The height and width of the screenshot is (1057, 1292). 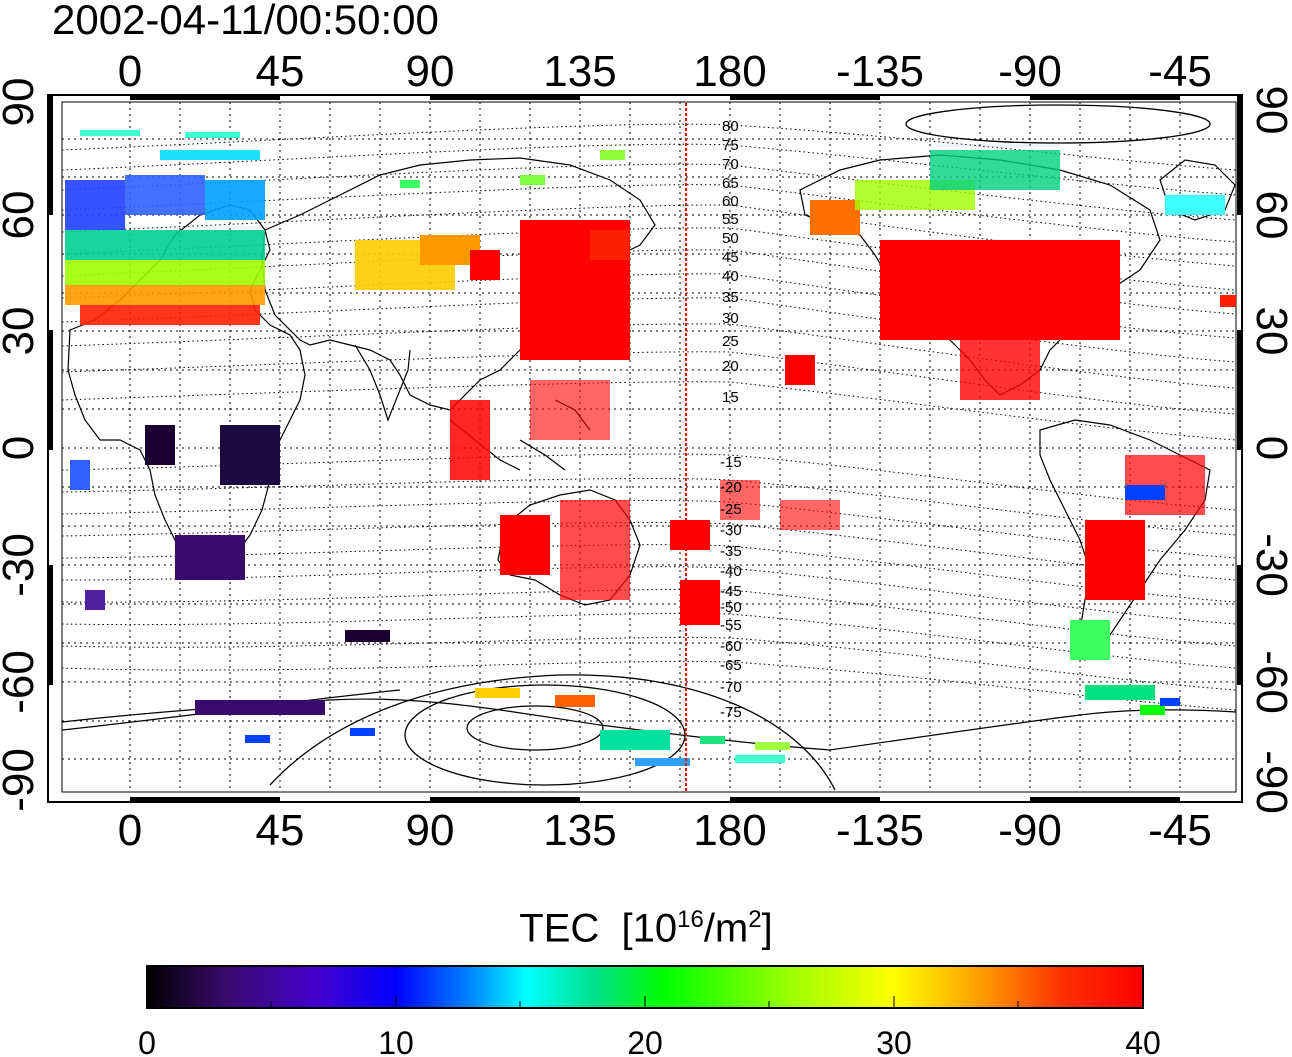 What do you see at coordinates (730, 238) in the screenshot?
I see `contour-label: 50` at bounding box center [730, 238].